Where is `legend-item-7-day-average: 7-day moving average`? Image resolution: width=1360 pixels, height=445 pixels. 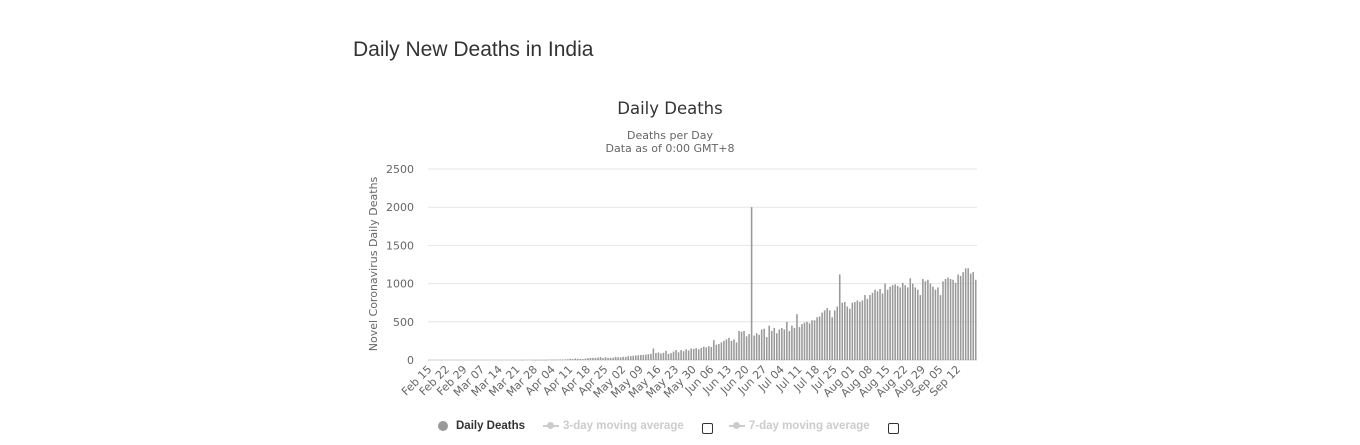
legend-item-7-day-average: 7-day moving average is located at coordinates (799, 426).